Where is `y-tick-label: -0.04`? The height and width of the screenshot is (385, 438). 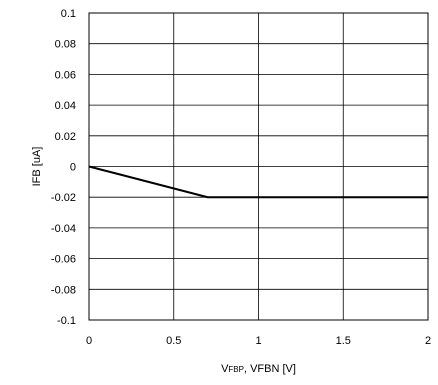 y-tick-label: -0.04 is located at coordinates (63, 229).